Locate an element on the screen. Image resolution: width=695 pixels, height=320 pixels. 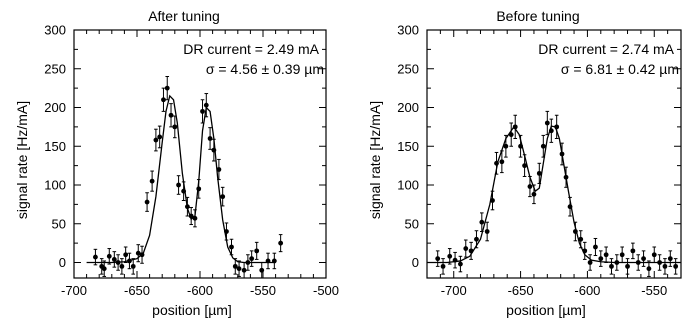
annotation-sigma: σ = 6.81 ± 0.42 µm is located at coordinates (620, 69).